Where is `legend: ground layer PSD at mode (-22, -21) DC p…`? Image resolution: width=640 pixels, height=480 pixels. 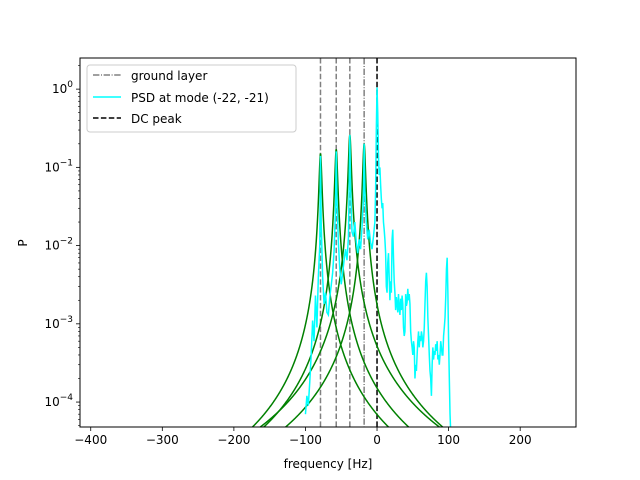 legend: ground layer PSD at mode (-22, -21) DC p… is located at coordinates (191, 98).